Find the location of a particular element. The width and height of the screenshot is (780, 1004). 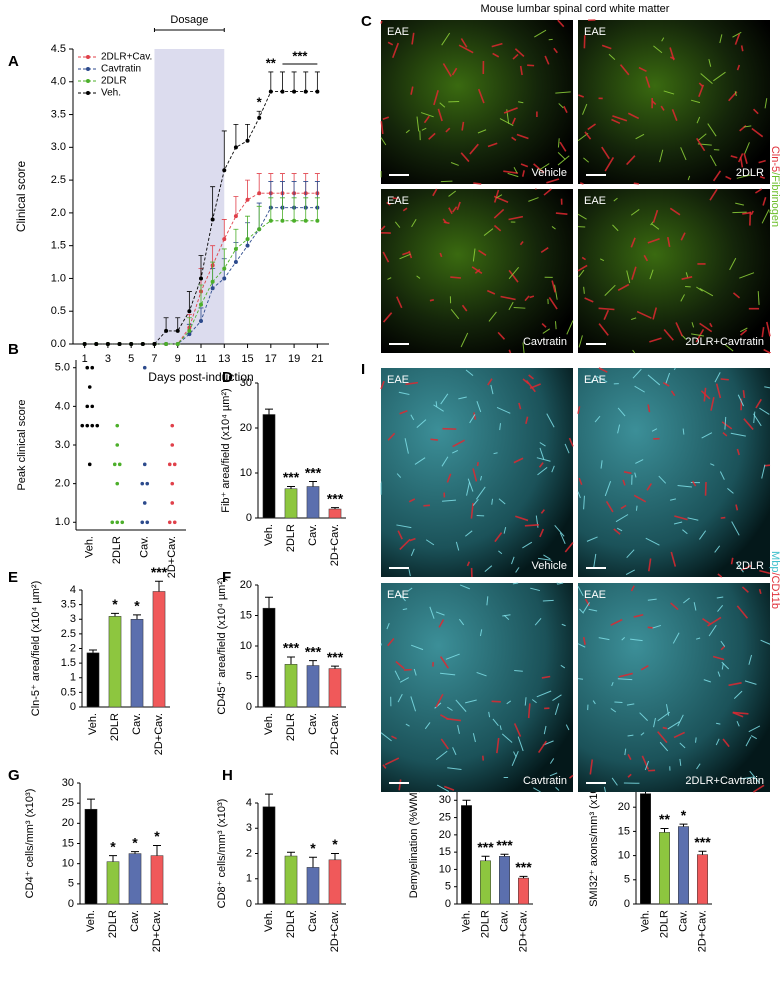

micrograph is located at coordinates (477, 102).